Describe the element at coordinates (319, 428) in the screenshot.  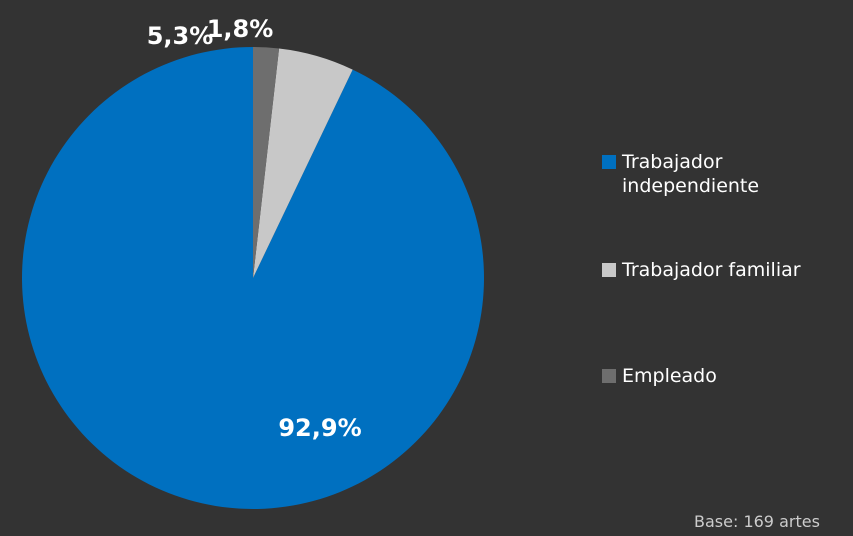
I see `slice-value-label: 92,9%` at that location.